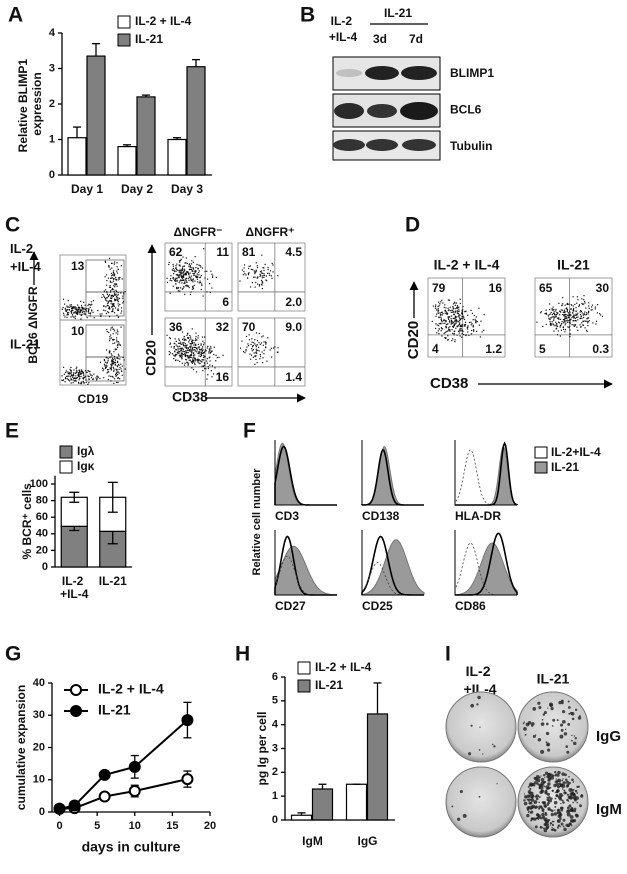  What do you see at coordinates (42, 550) in the screenshot?
I see `y-tick-label: 20` at bounding box center [42, 550].